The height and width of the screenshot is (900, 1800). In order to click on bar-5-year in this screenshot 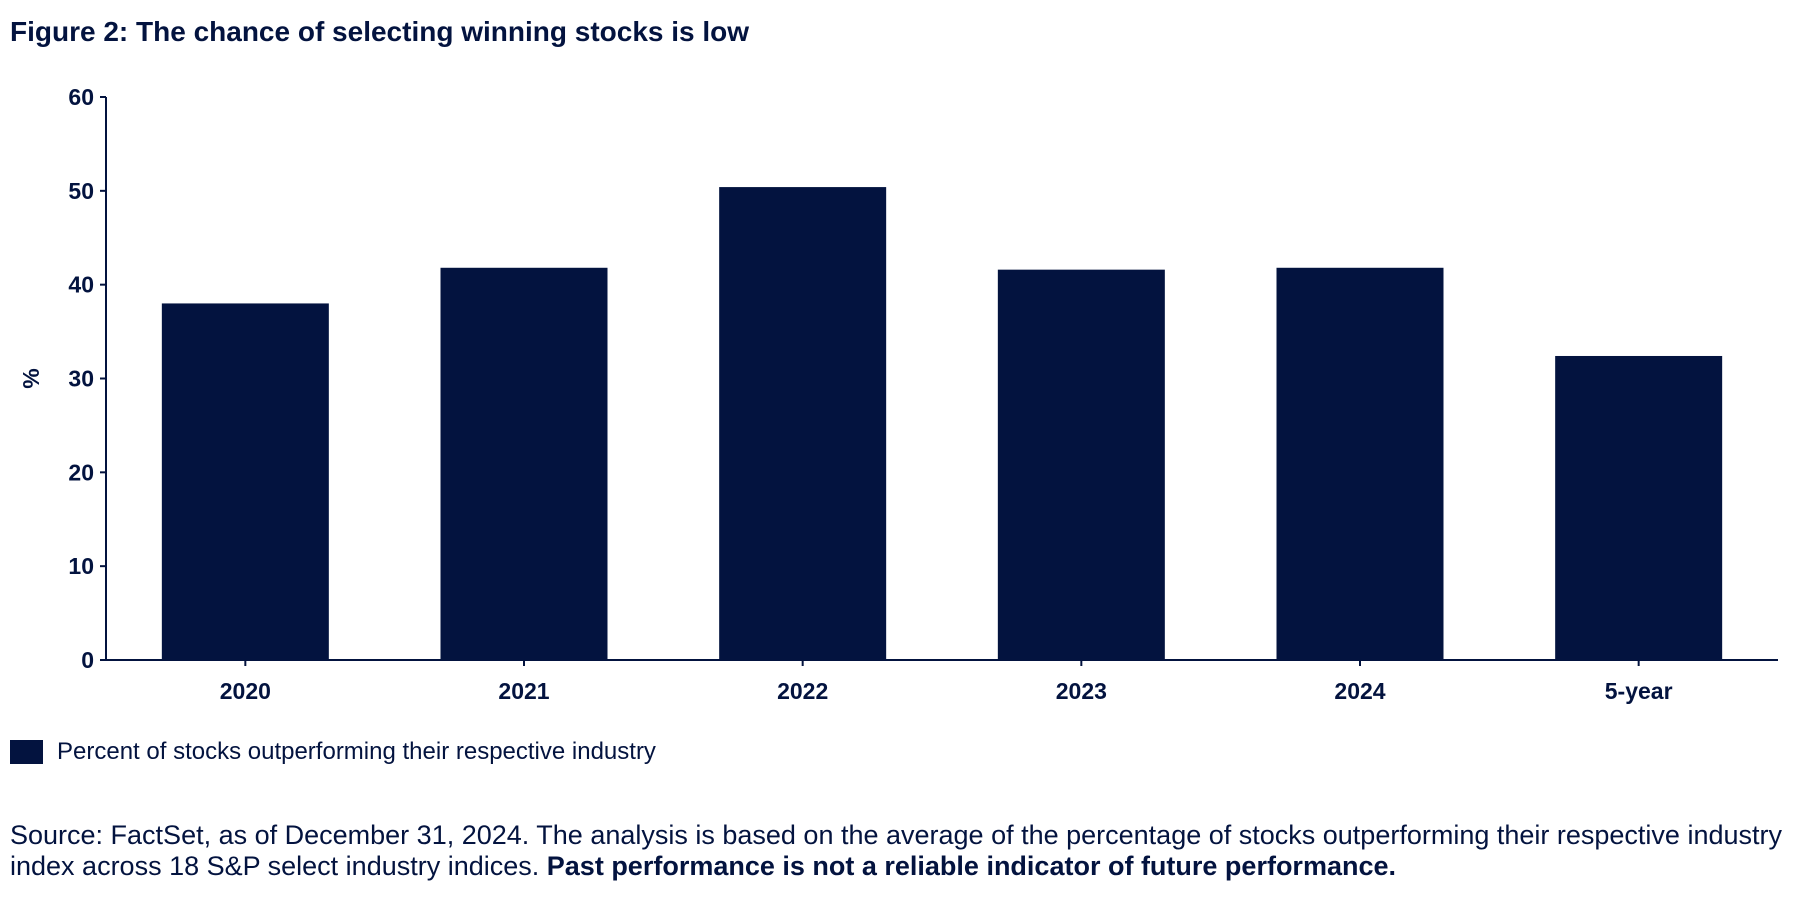, I will do `click(1639, 507)`.